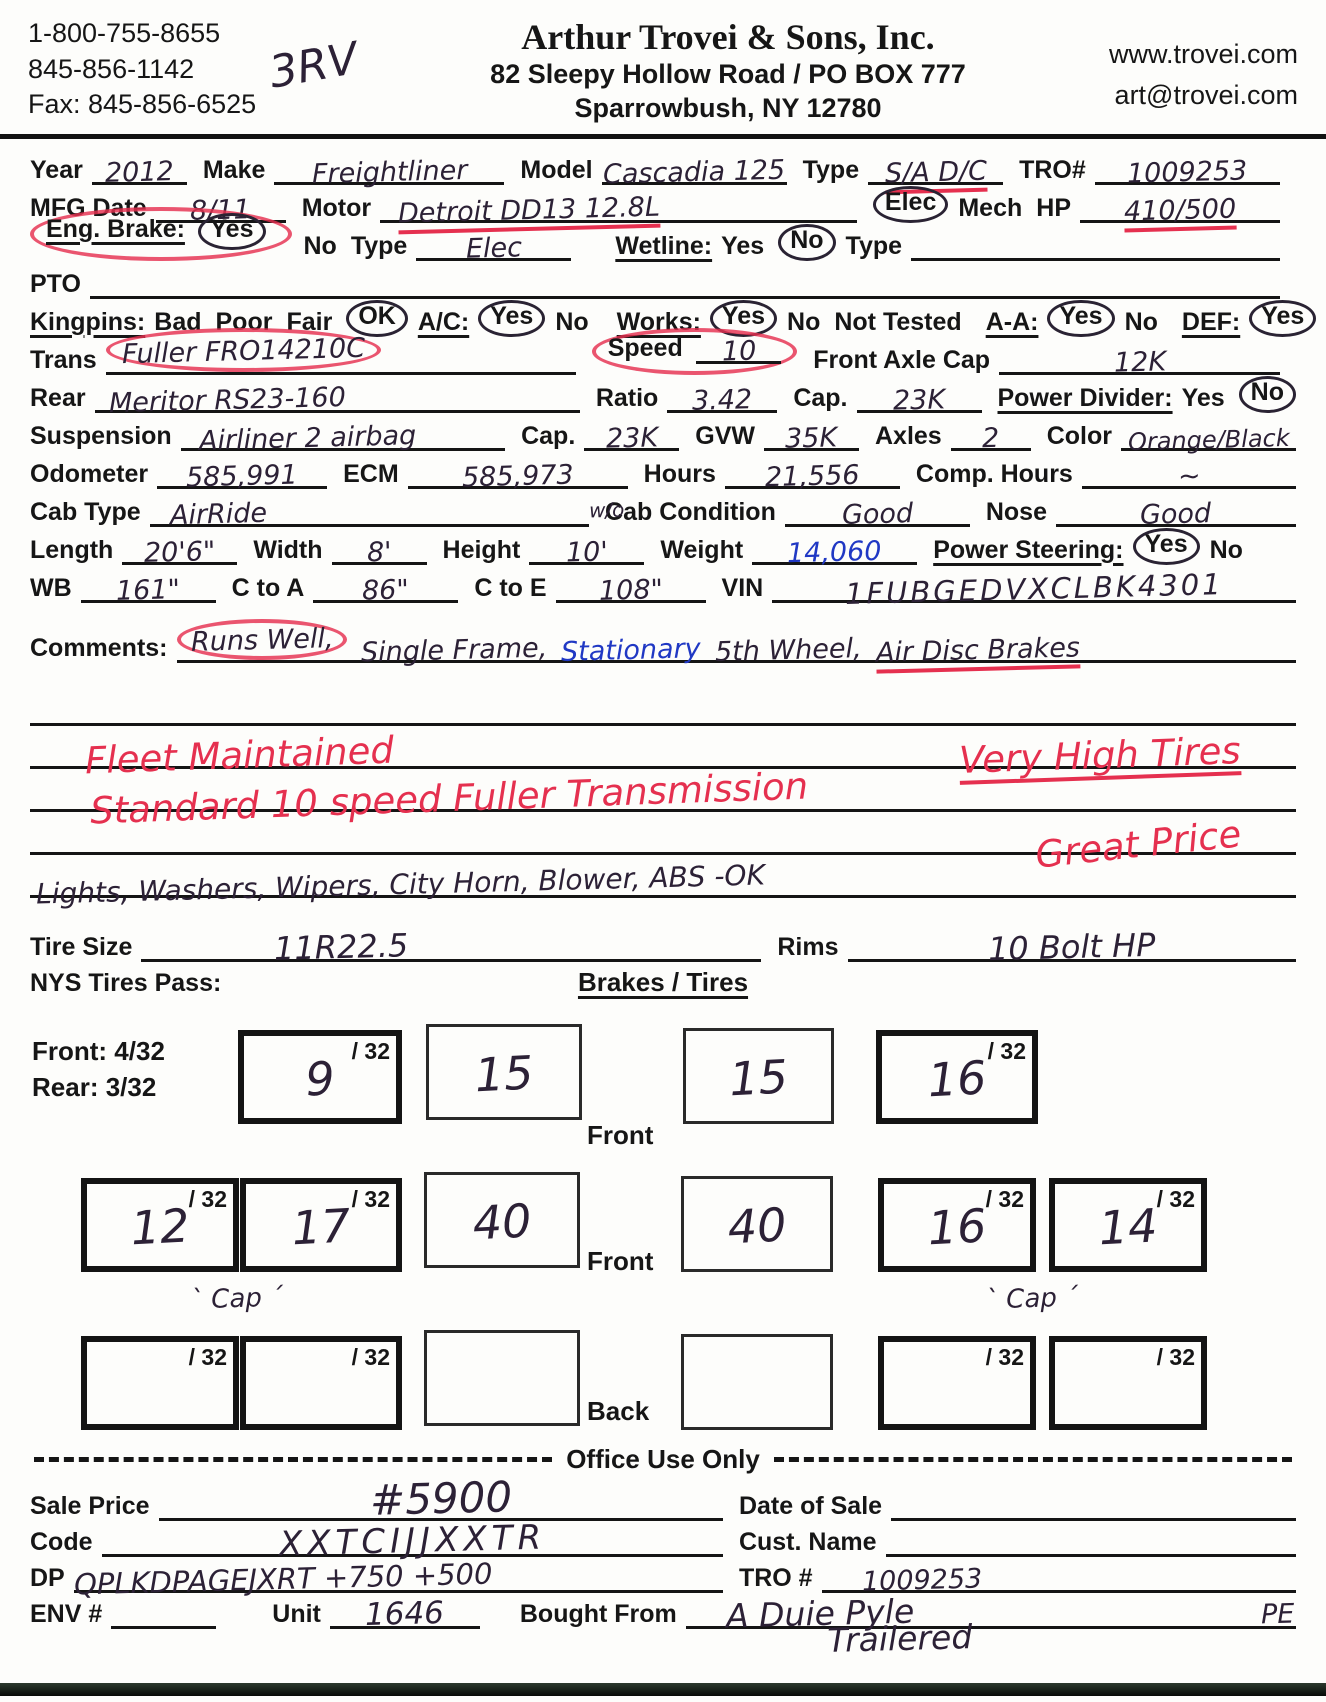  I want to click on weight-line: 14,060, so click(835, 546).